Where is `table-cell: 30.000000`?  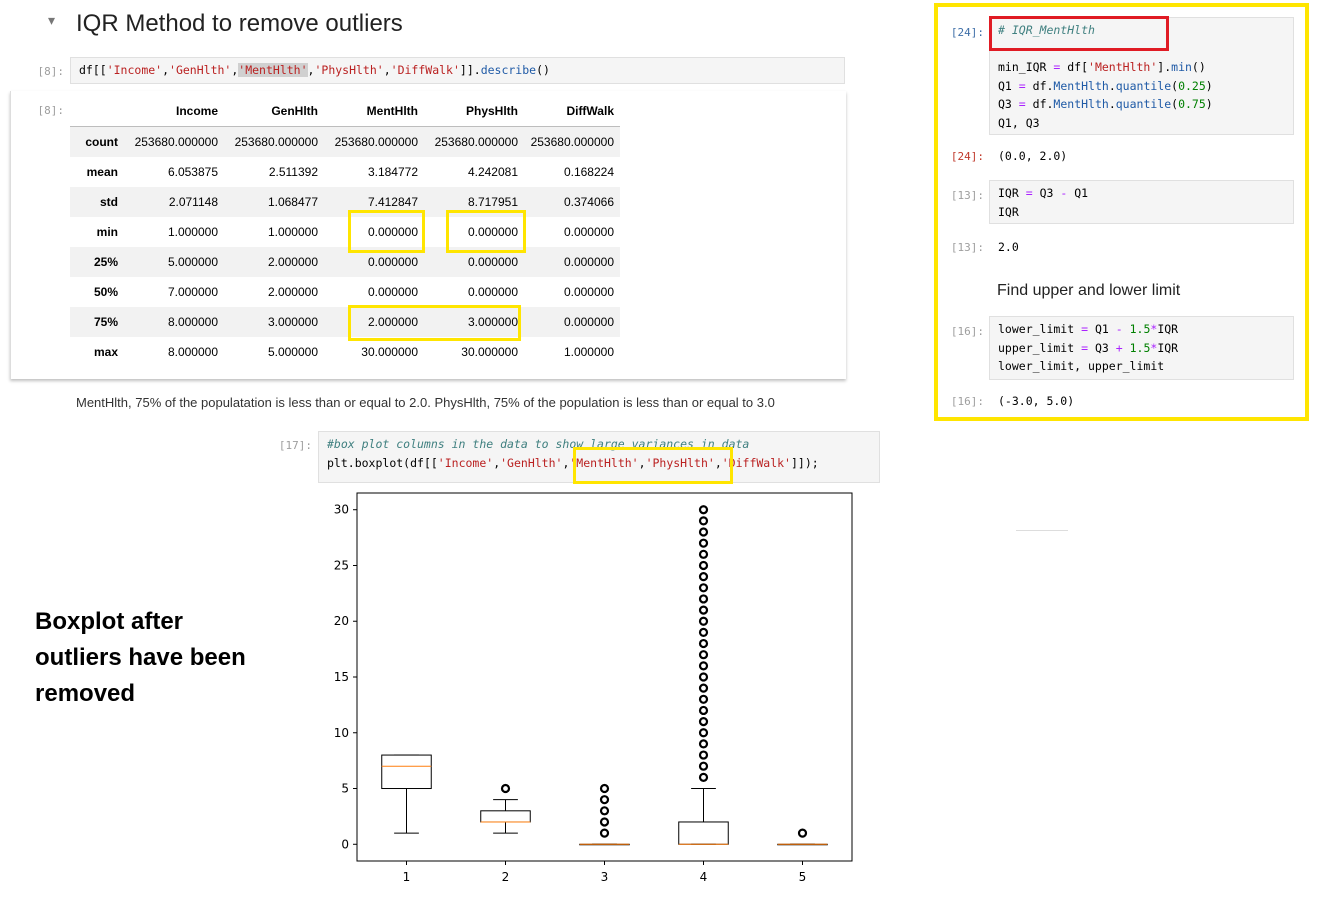
table-cell: 30.000000 is located at coordinates (489, 352).